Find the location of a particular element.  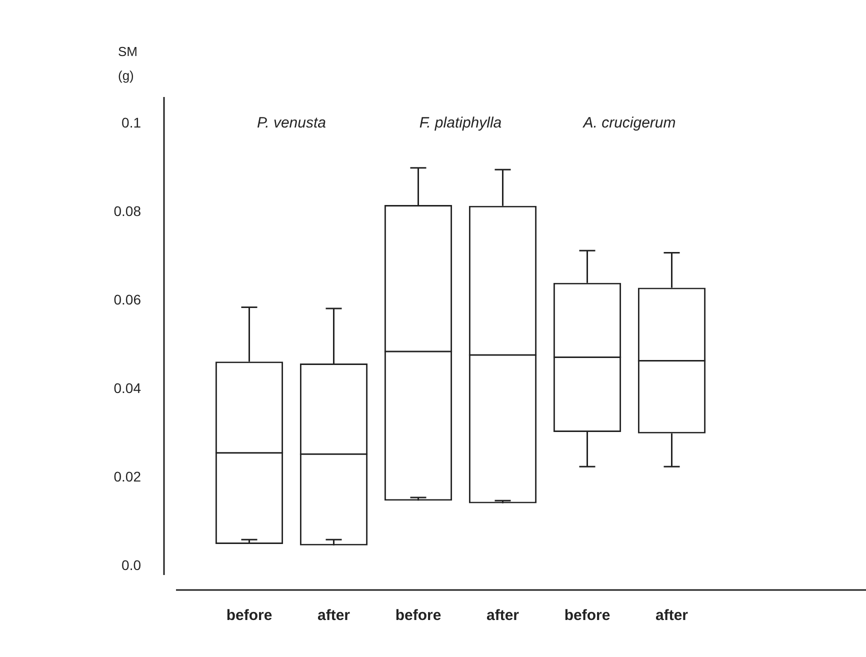

y-tick-label: 0.0 is located at coordinates (132, 565).